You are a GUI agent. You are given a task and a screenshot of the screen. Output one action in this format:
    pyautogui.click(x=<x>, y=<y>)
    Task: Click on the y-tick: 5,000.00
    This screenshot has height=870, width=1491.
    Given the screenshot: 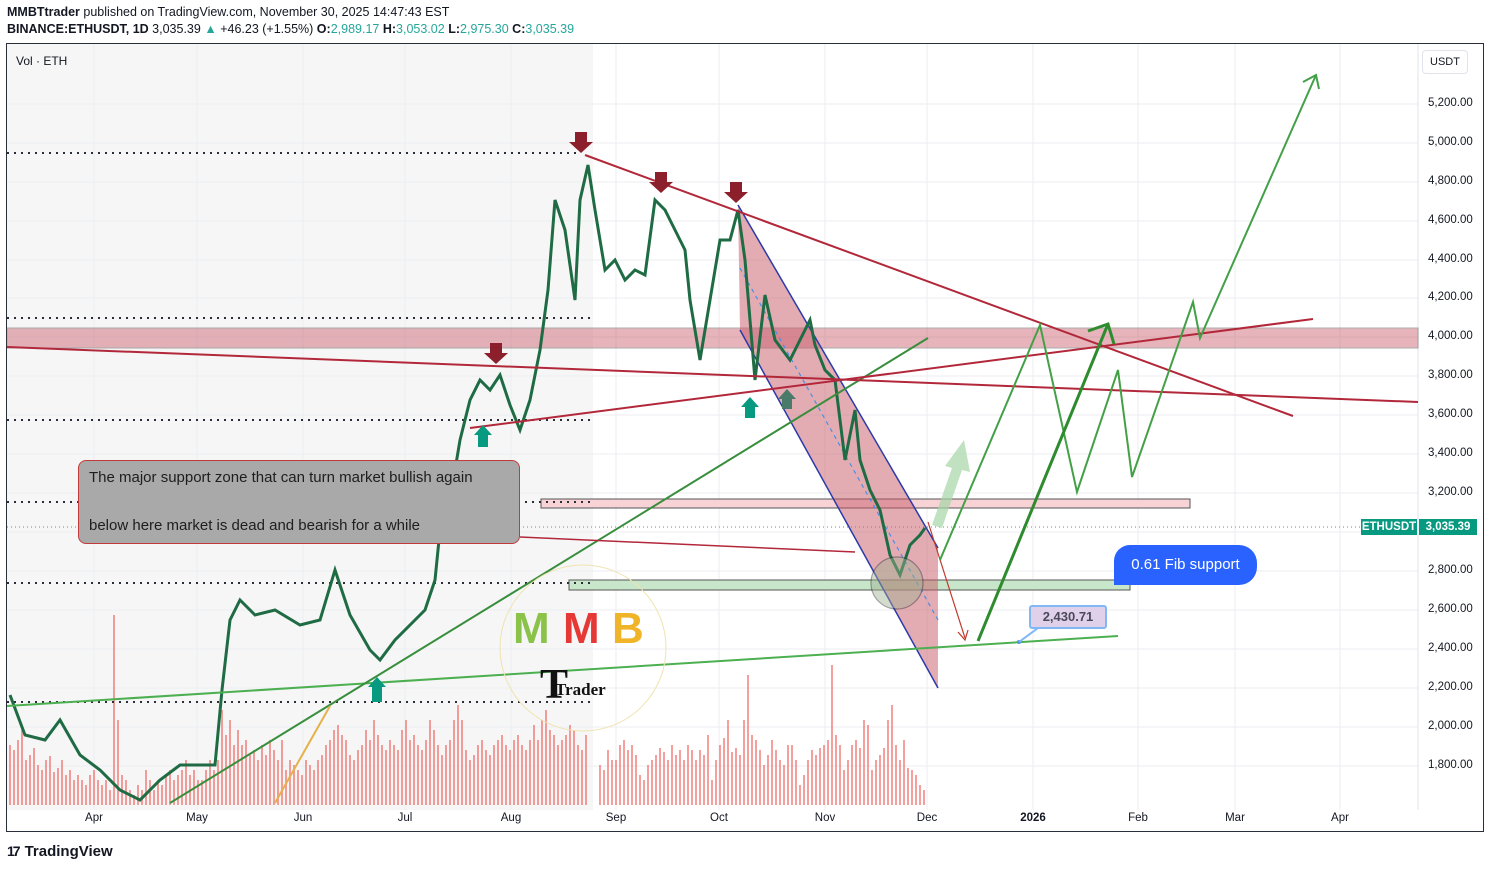 What is the action you would take?
    pyautogui.click(x=1450, y=142)
    